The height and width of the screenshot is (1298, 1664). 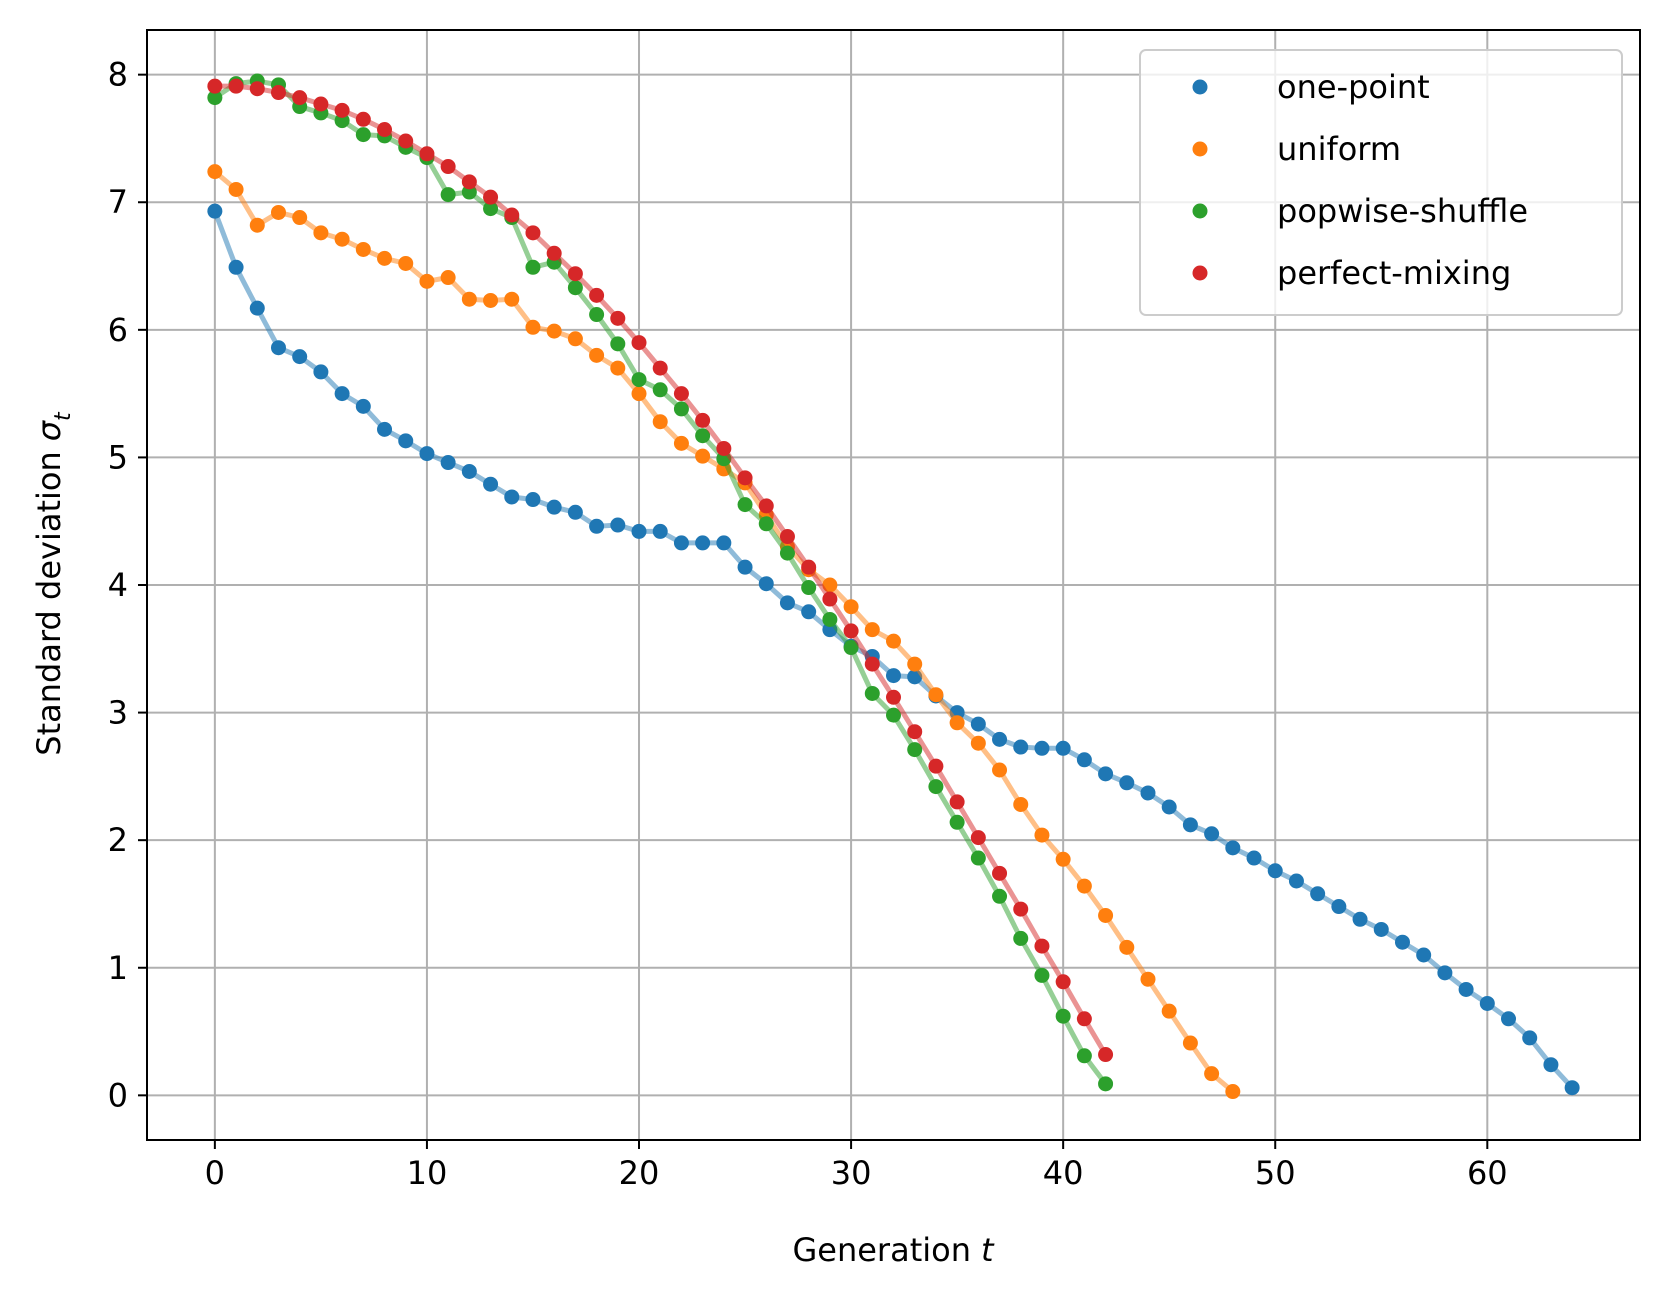 What do you see at coordinates (118, 840) in the screenshot?
I see `y-tick-label: 2` at bounding box center [118, 840].